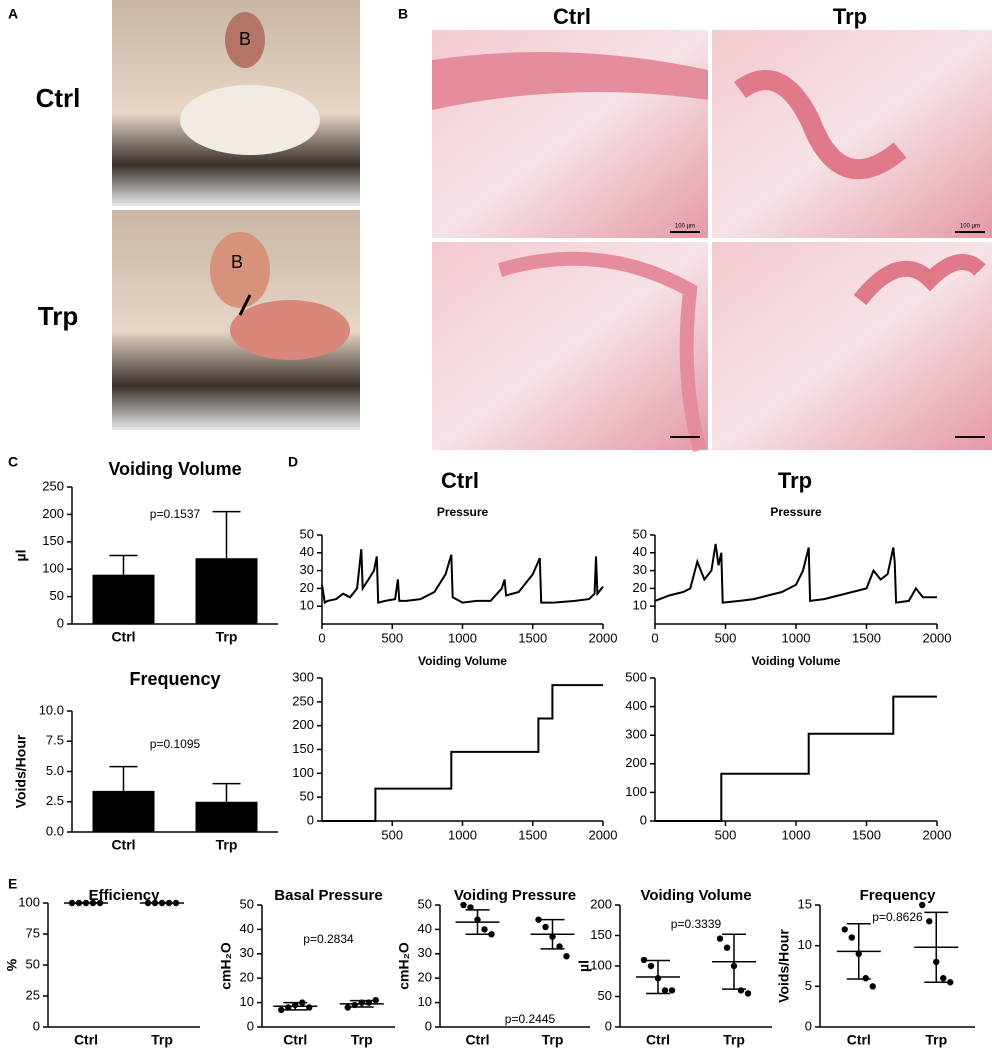  Describe the element at coordinates (55, 740) in the screenshot. I see `y-tick-label: 7.5` at that location.